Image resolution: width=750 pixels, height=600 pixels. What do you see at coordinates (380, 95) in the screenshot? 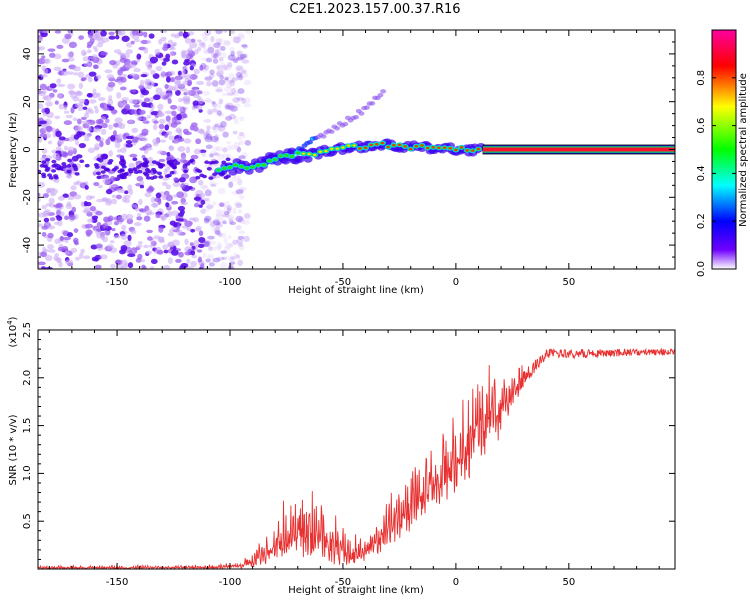
I see `branch-blob` at bounding box center [380, 95].